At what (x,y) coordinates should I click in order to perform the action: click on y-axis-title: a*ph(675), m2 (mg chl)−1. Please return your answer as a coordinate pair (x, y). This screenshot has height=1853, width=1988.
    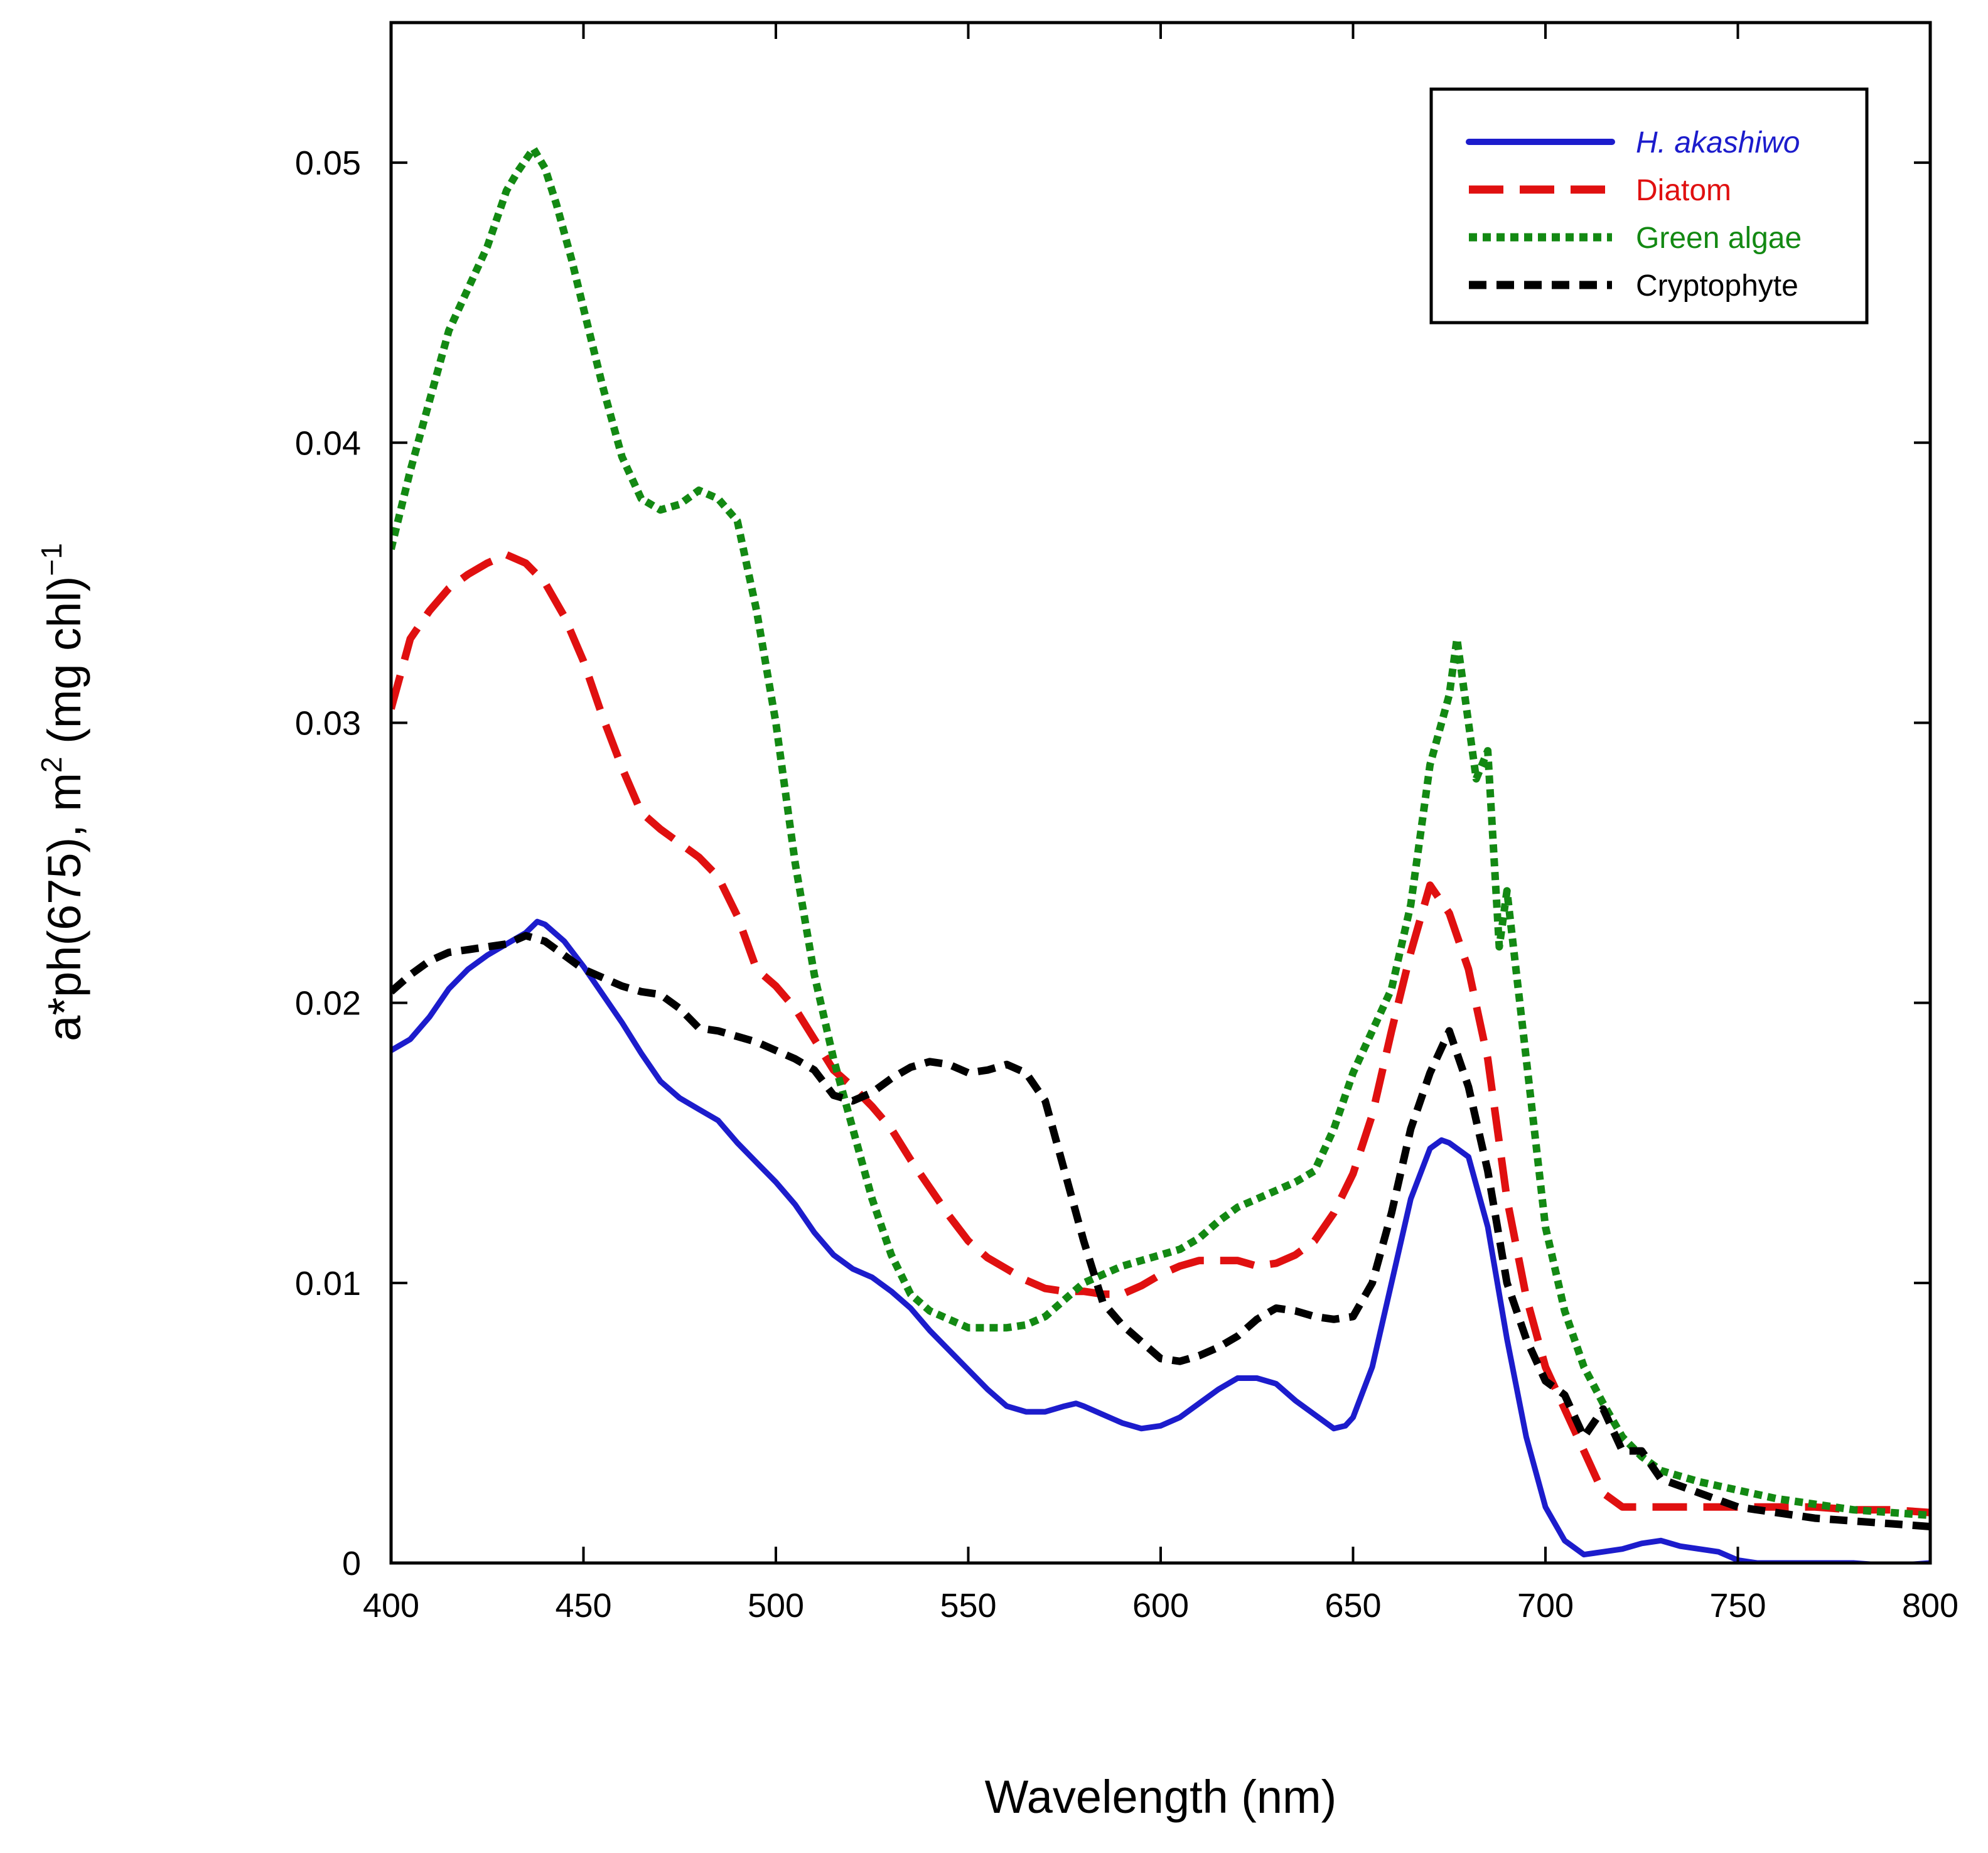
    Looking at the image, I should click on (63, 792).